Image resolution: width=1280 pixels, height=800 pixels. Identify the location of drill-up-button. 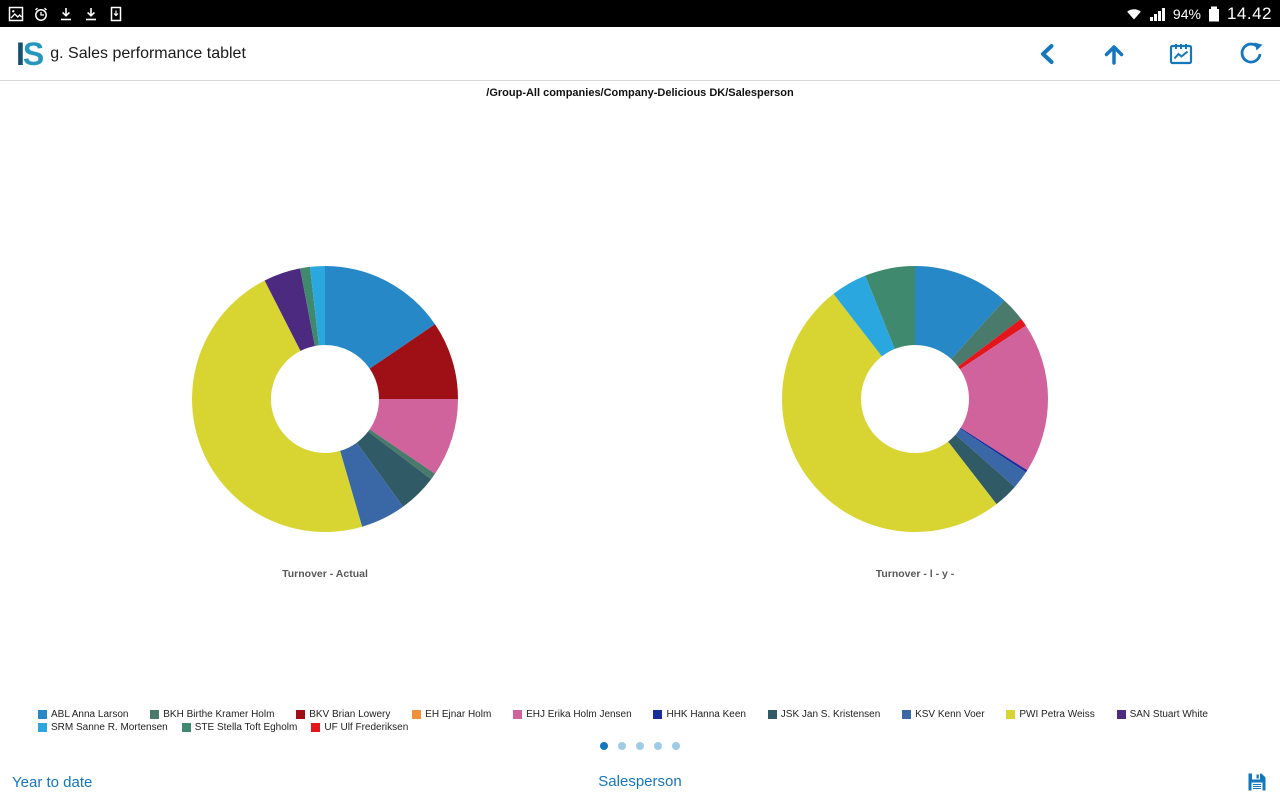
(1114, 54).